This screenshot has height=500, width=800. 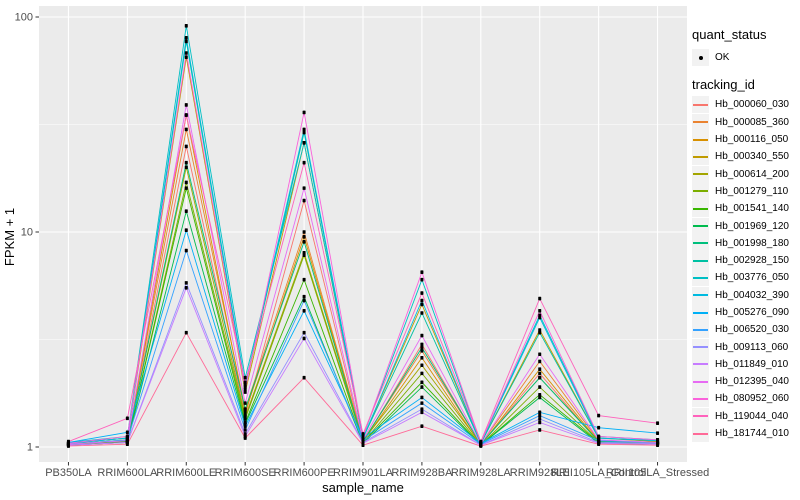 I want to click on legend-item-Hb_003776_050: Hb_003776_050, so click(x=745, y=278).